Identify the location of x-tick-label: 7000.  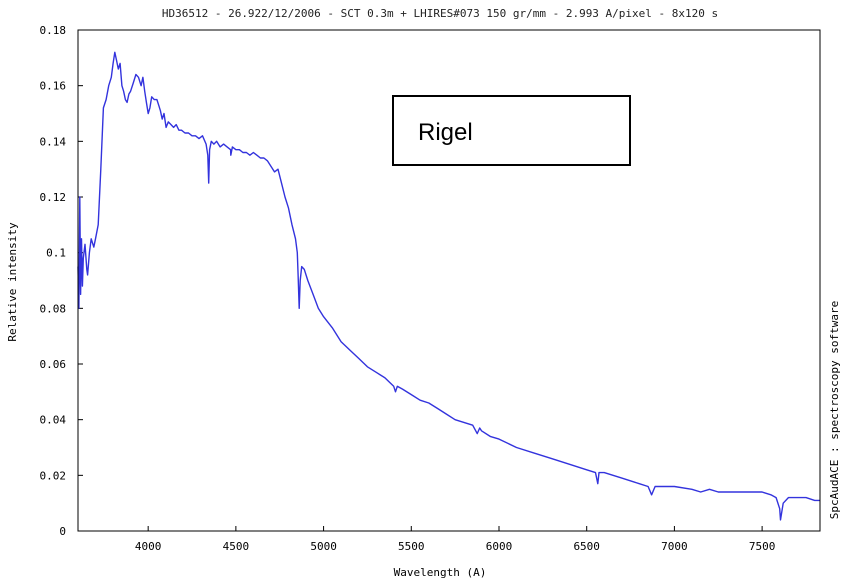
(674, 546).